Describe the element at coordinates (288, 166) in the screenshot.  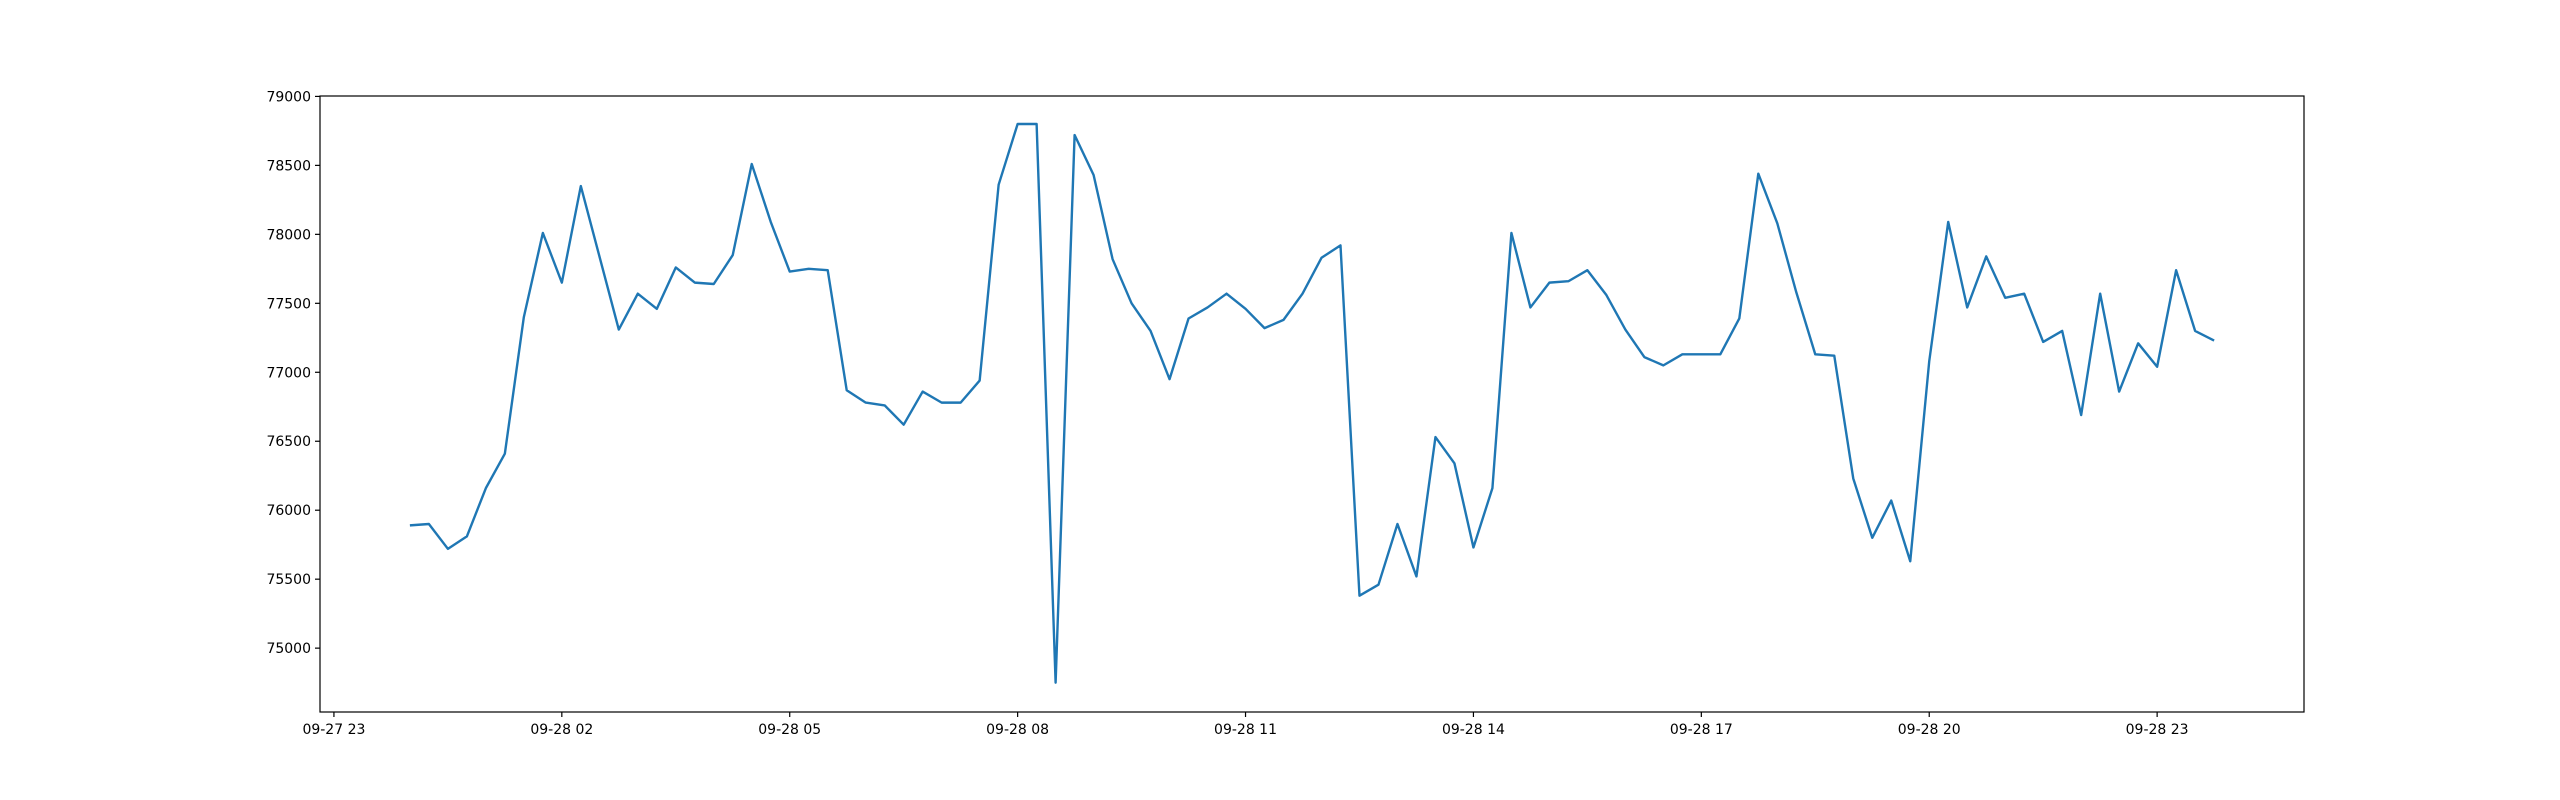
I see `y-tick-label: 78500` at that location.